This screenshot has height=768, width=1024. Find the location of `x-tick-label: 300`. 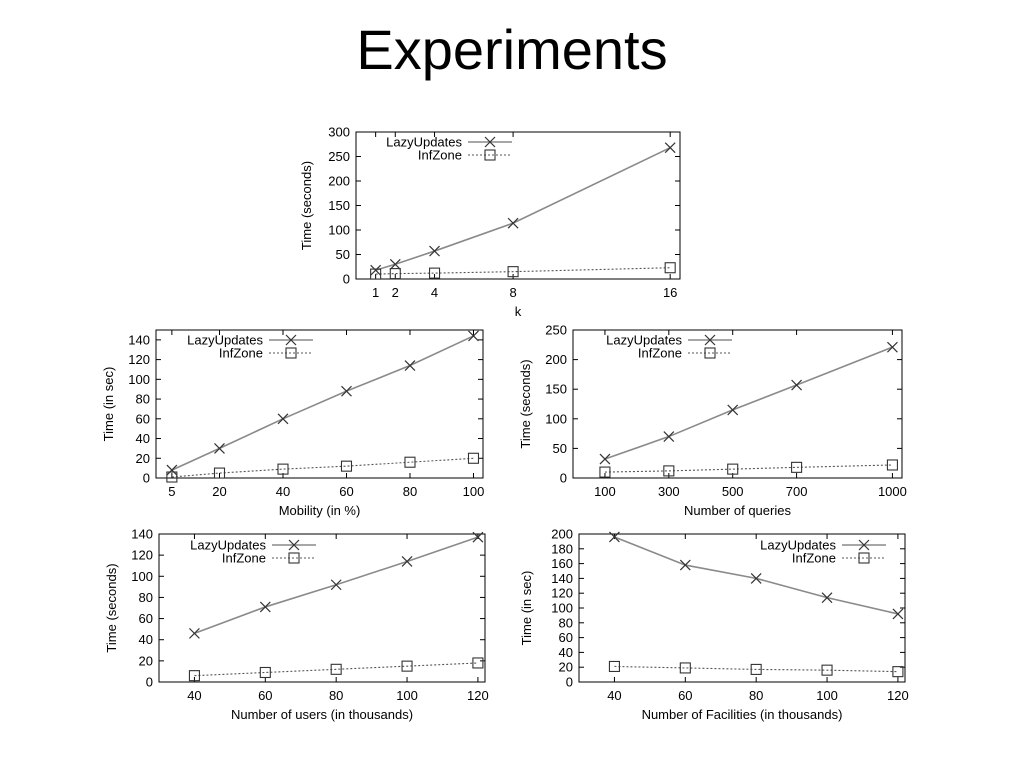

x-tick-label: 300 is located at coordinates (669, 491).